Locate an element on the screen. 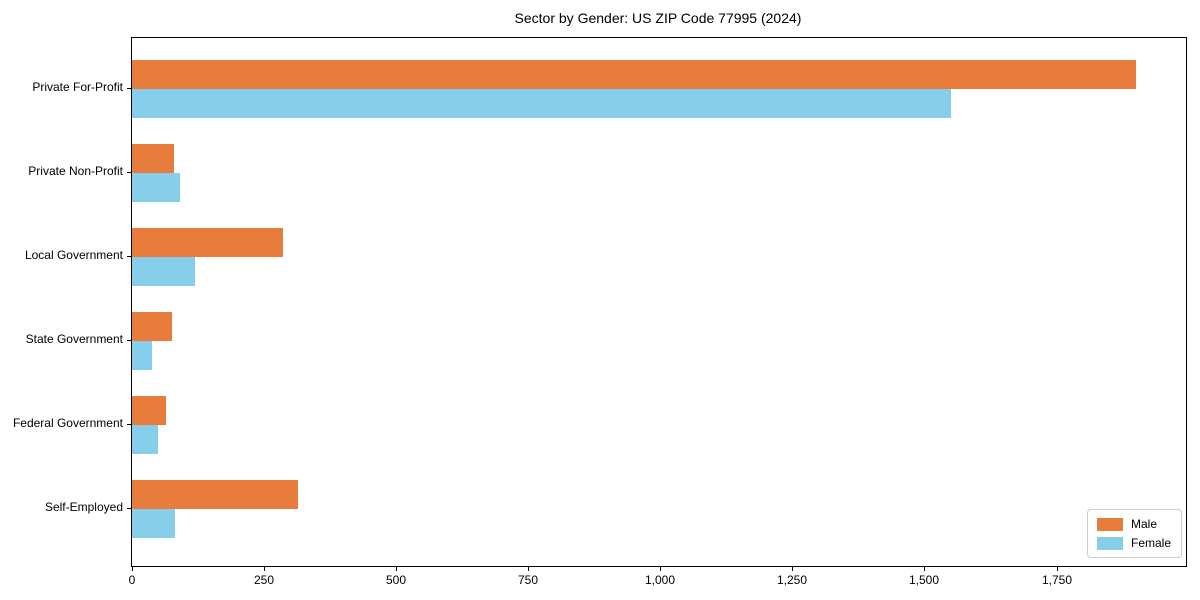 This screenshot has width=1200, height=600. xtick-label-0: 0 is located at coordinates (132, 580).